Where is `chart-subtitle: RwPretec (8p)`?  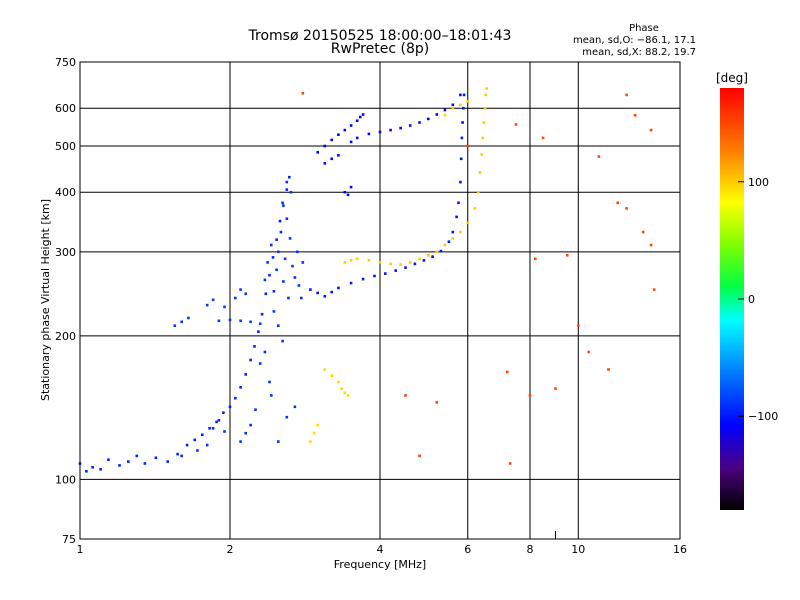
chart-subtitle: RwPretec (8p) is located at coordinates (380, 49).